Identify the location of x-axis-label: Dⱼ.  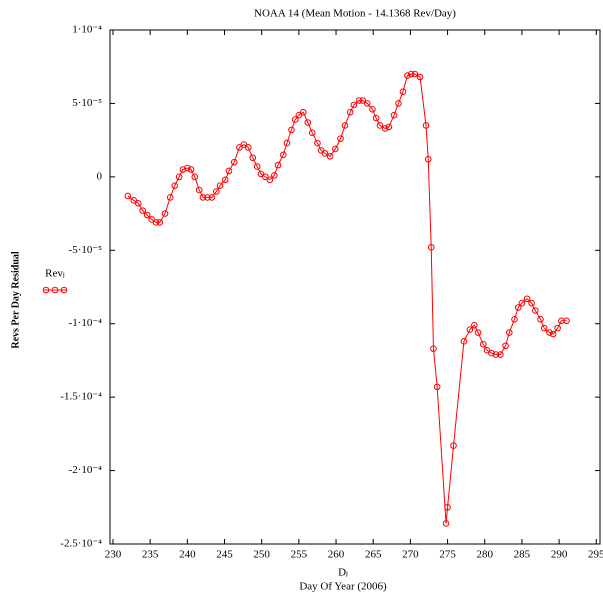
(343, 573).